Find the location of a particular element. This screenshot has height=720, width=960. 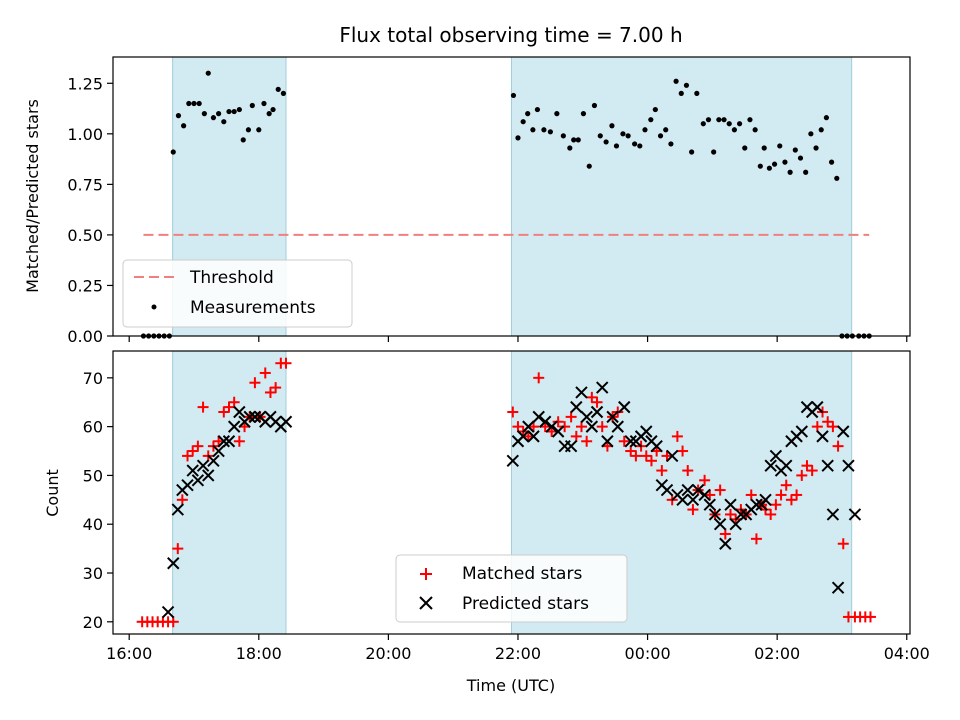

predicted-stars-legend-swatch is located at coordinates (426, 603).